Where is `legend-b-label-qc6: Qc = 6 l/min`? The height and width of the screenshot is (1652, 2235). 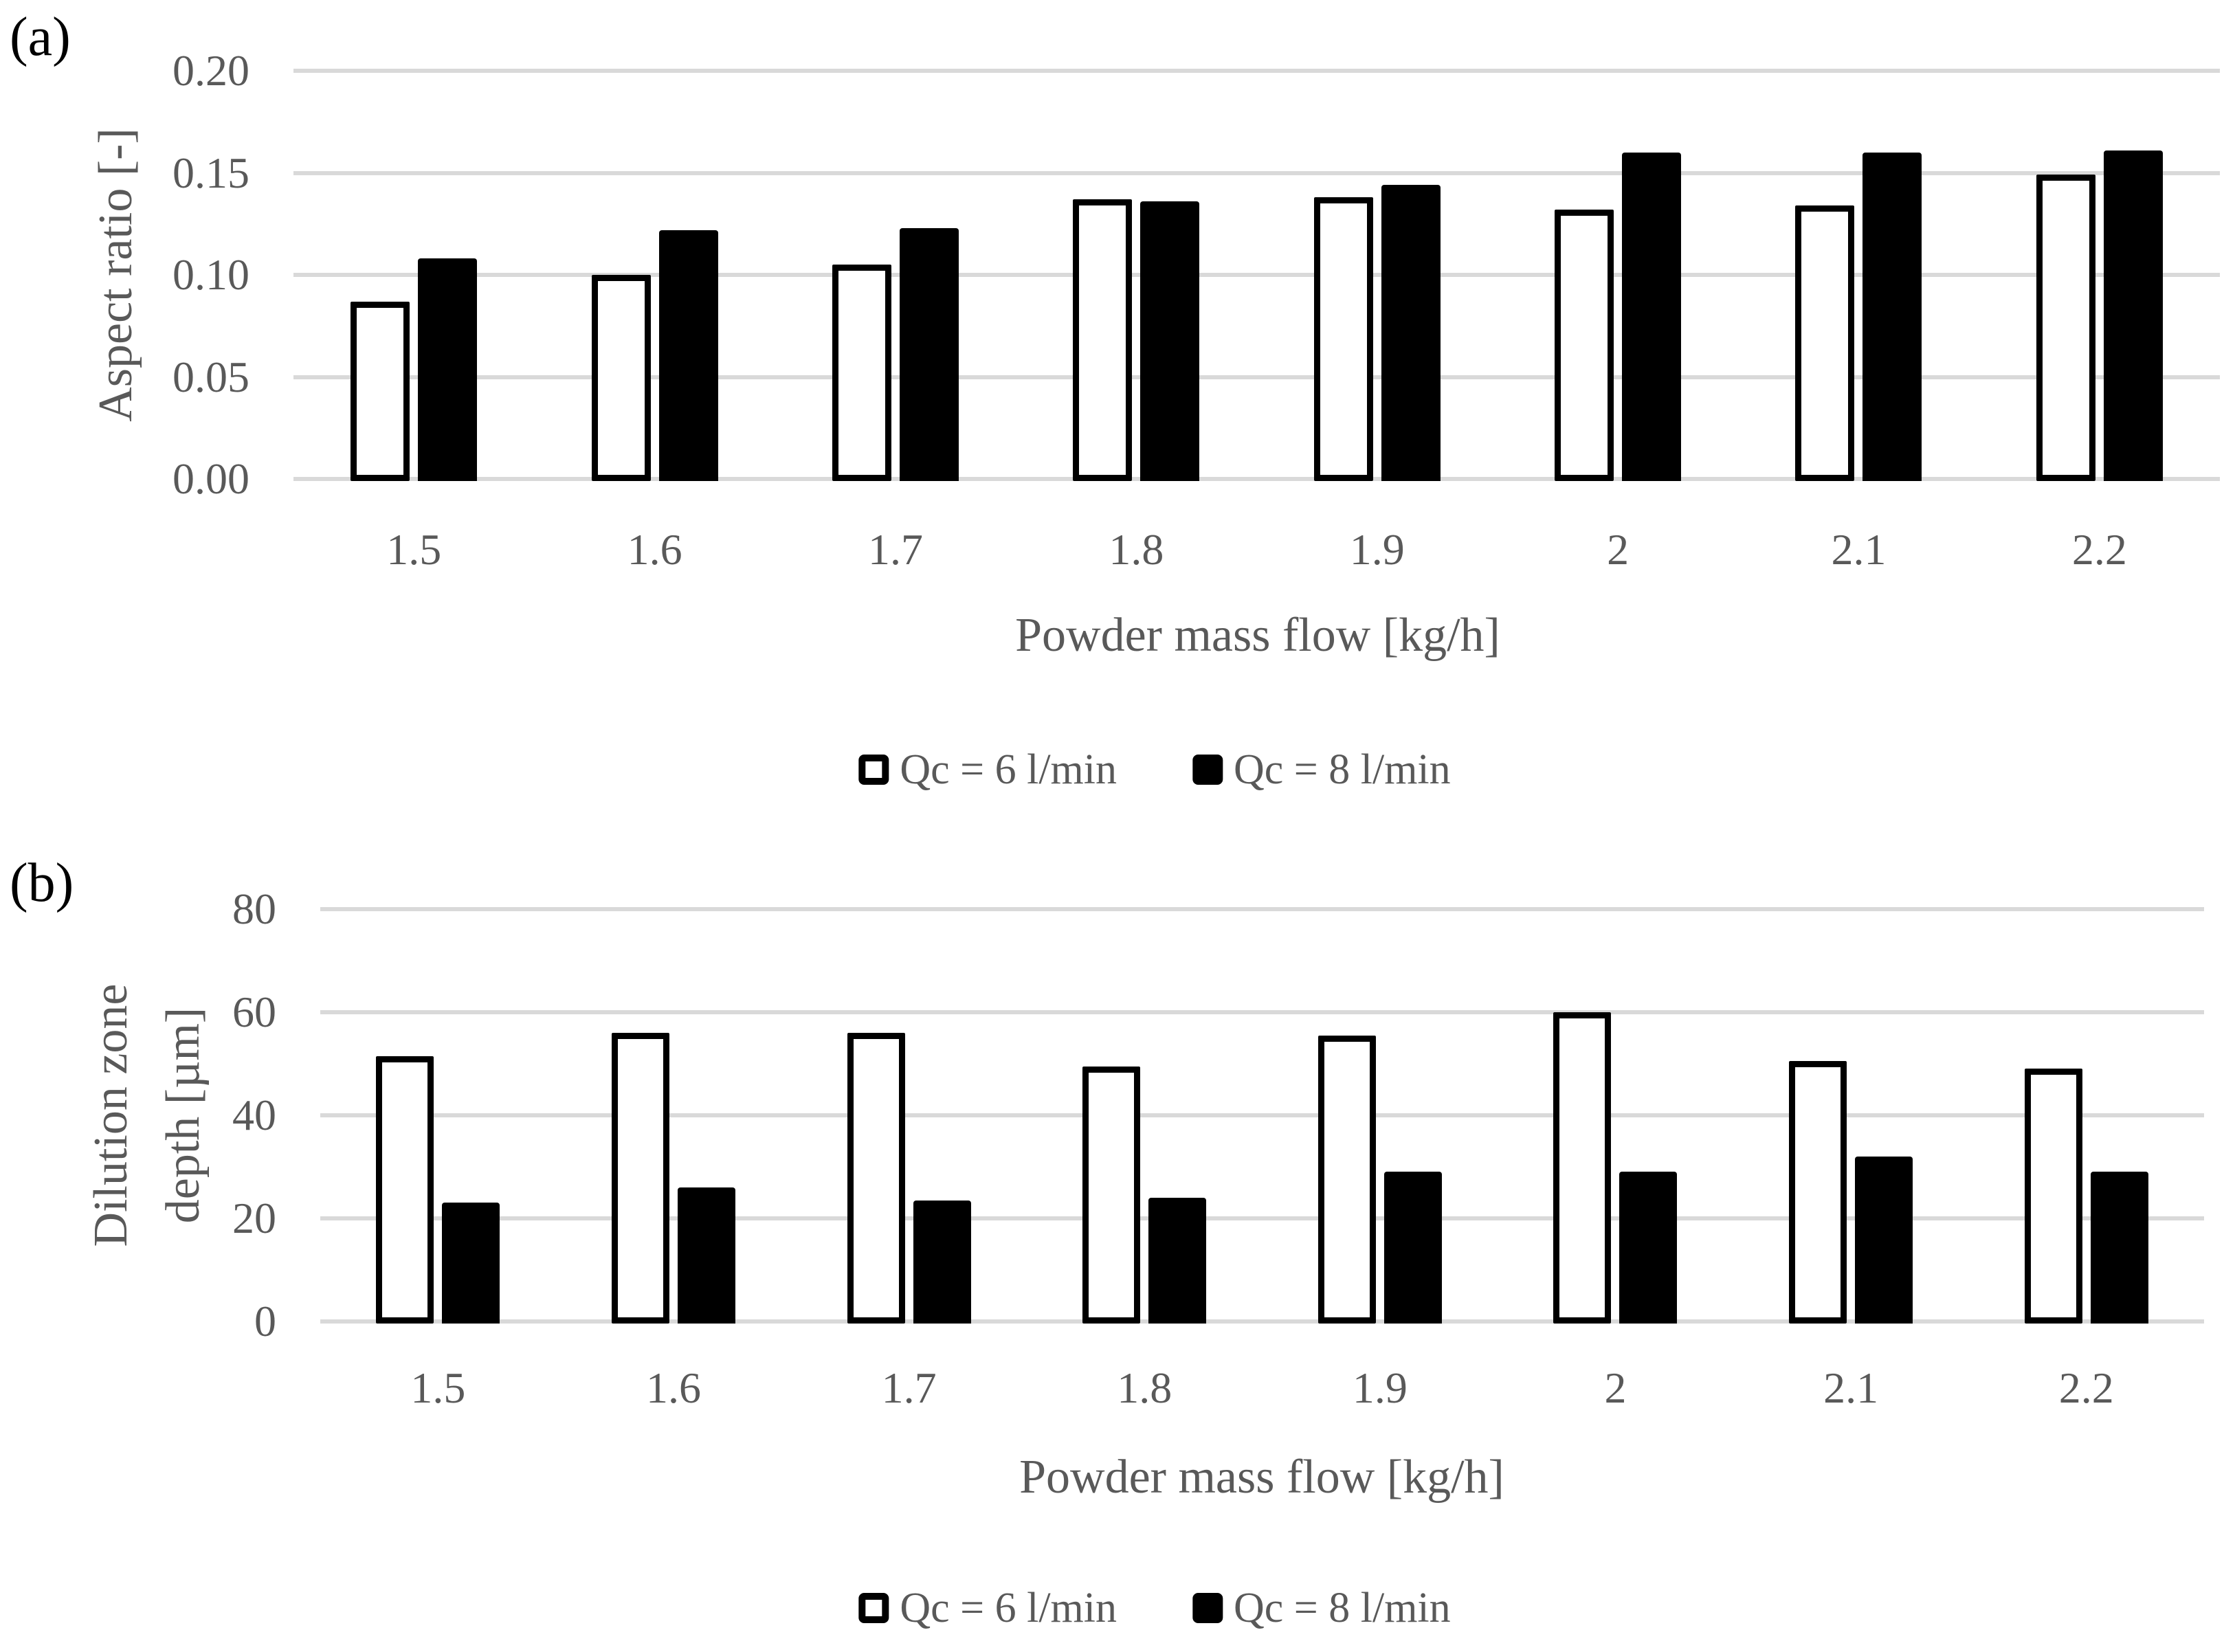
legend-b-label-qc6: Qc = 6 l/min is located at coordinates (1008, 1608).